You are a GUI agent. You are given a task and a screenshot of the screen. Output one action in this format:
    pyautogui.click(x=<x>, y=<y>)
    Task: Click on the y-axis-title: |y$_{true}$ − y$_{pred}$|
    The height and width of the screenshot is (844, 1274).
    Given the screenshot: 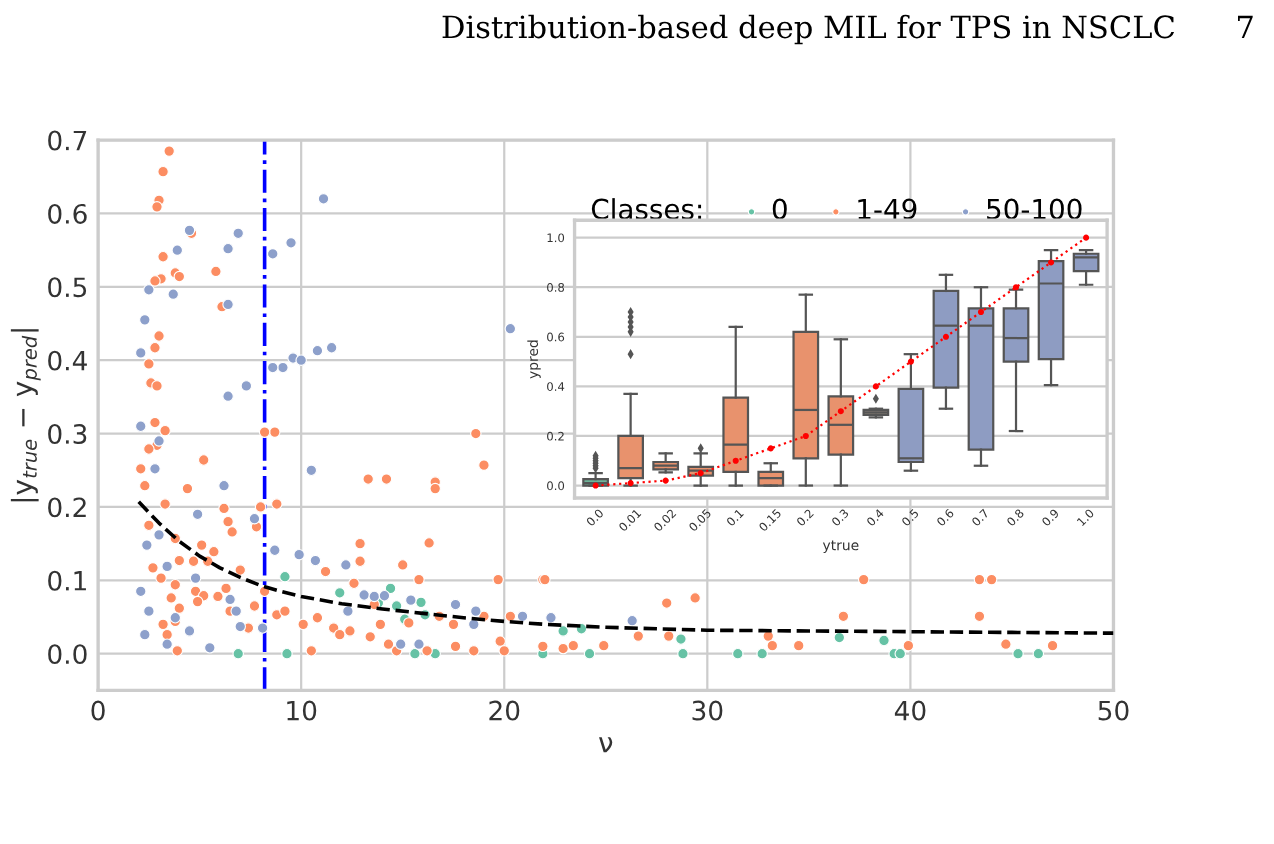 What is the action you would take?
    pyautogui.click(x=25, y=415)
    